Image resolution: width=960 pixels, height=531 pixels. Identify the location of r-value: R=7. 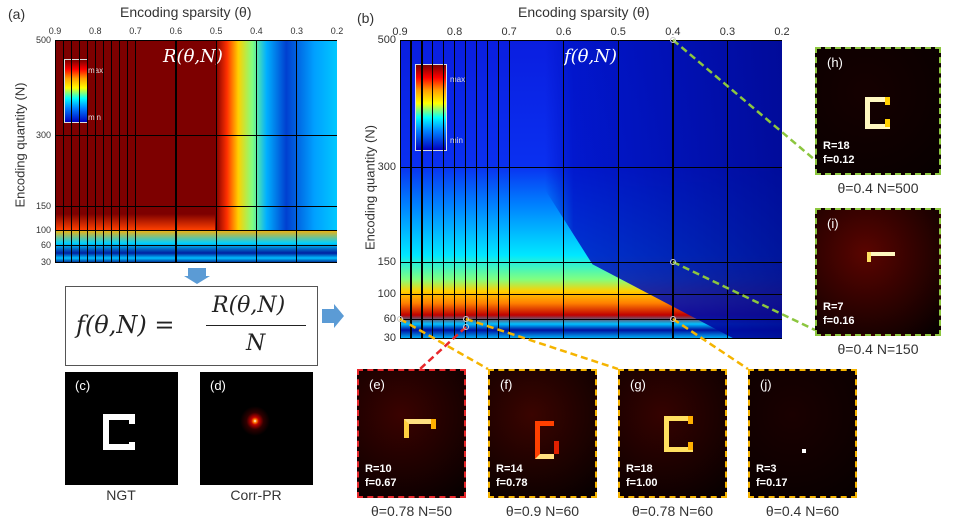
(833, 307).